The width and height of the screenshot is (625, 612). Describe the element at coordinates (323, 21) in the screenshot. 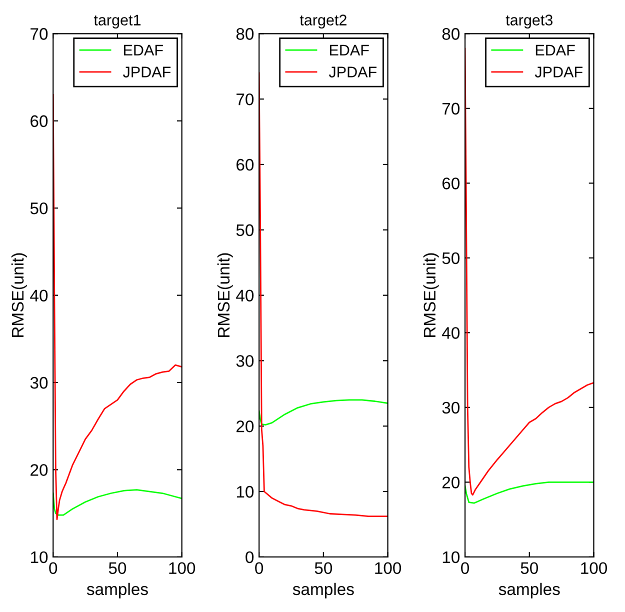

I see `chart-title: target2` at that location.